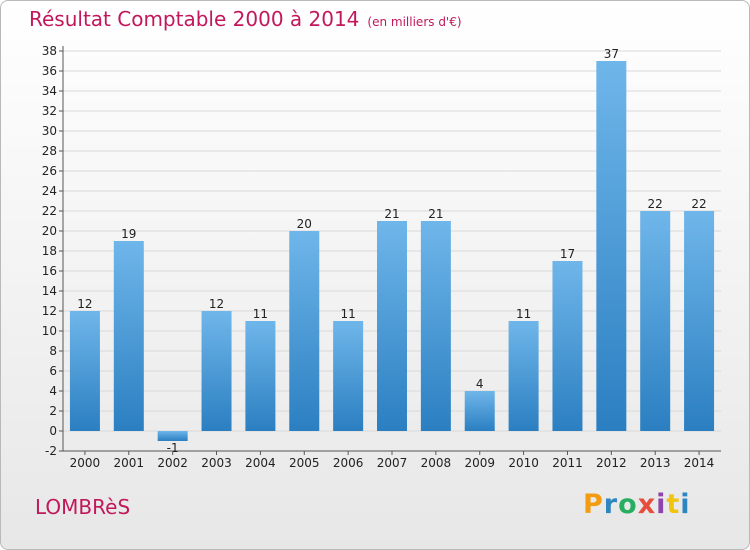 The height and width of the screenshot is (550, 750). Describe the element at coordinates (392, 463) in the screenshot. I see `x-tick-label: 2007` at that location.